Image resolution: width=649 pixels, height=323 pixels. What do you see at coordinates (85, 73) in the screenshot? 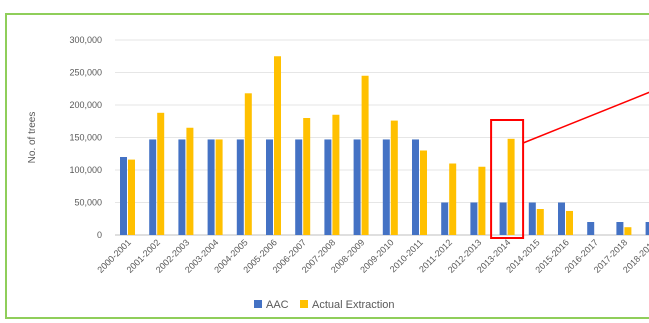
I see `y-tick-label: 250,000` at bounding box center [85, 73].